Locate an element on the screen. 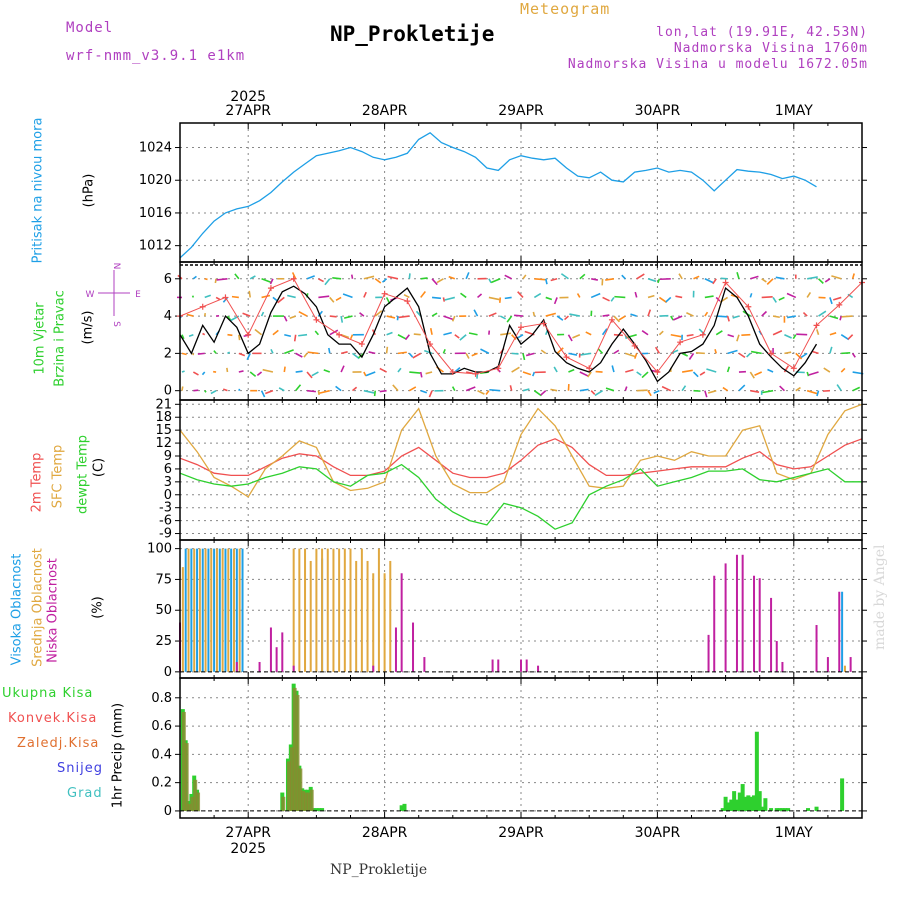 The width and height of the screenshot is (900, 900). compass-icon: N S W E is located at coordinates (114, 295).